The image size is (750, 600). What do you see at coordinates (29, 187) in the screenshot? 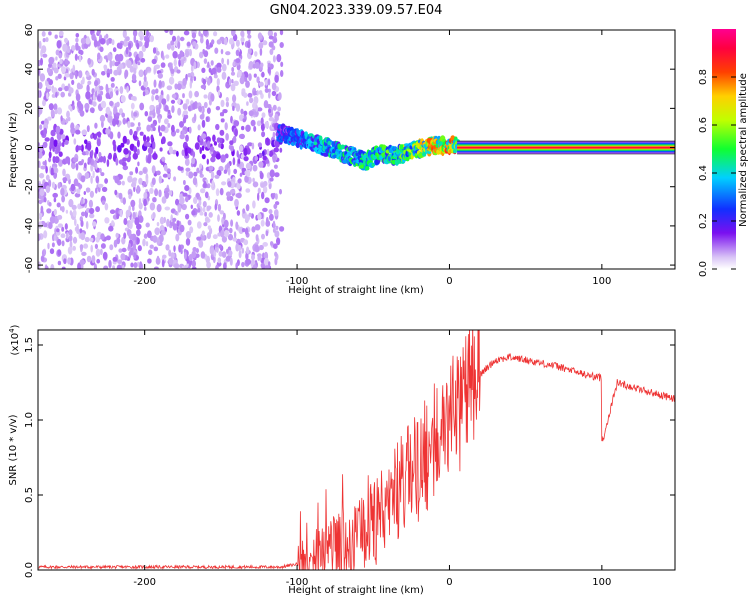
I see `y-tick-label: -20` at bounding box center [29, 187].